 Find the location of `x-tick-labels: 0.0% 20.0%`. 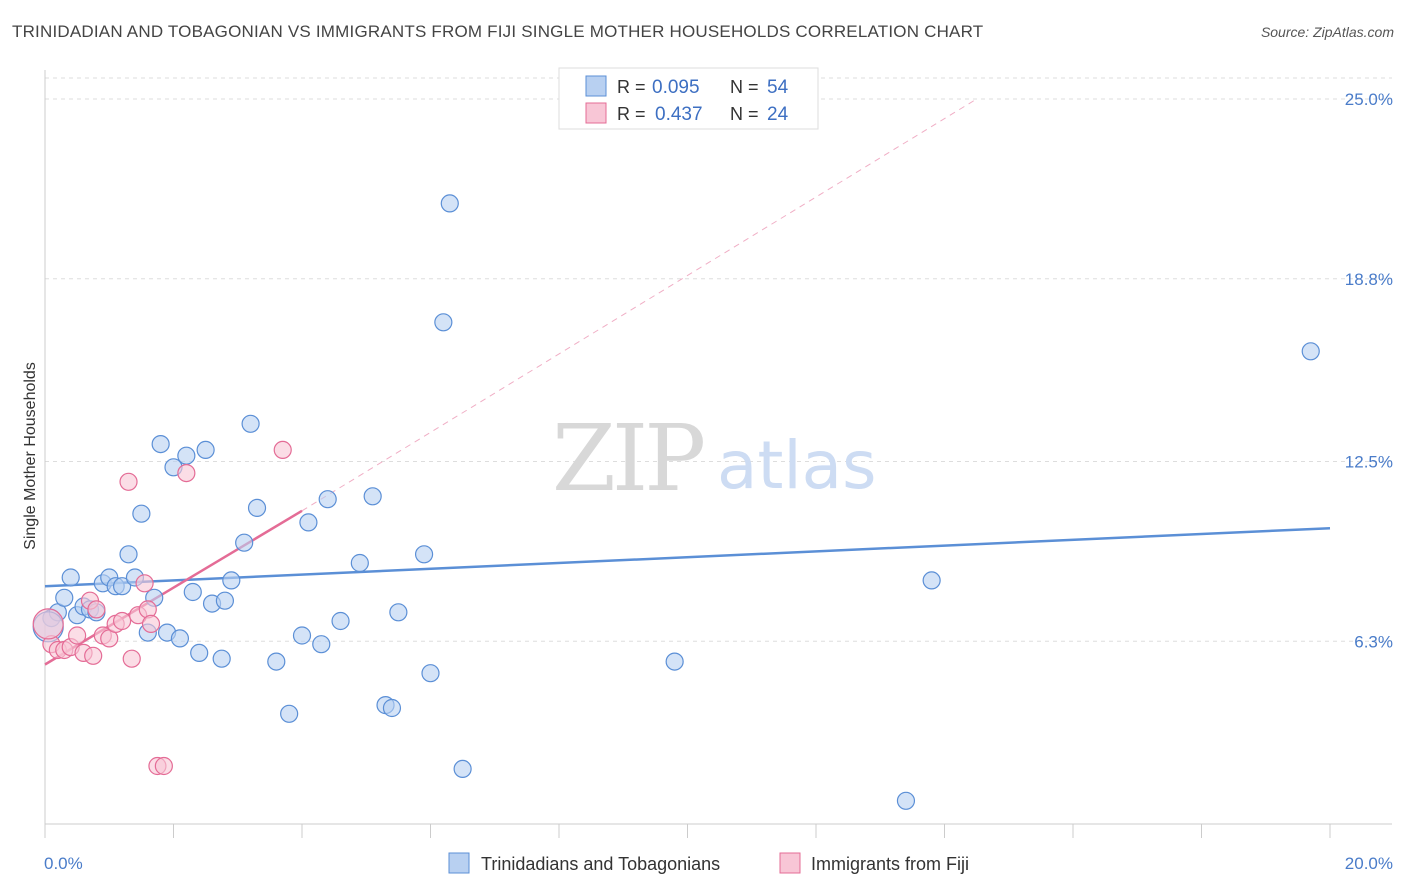

x-tick-labels: 0.0% 20.0% is located at coordinates (718, 863).